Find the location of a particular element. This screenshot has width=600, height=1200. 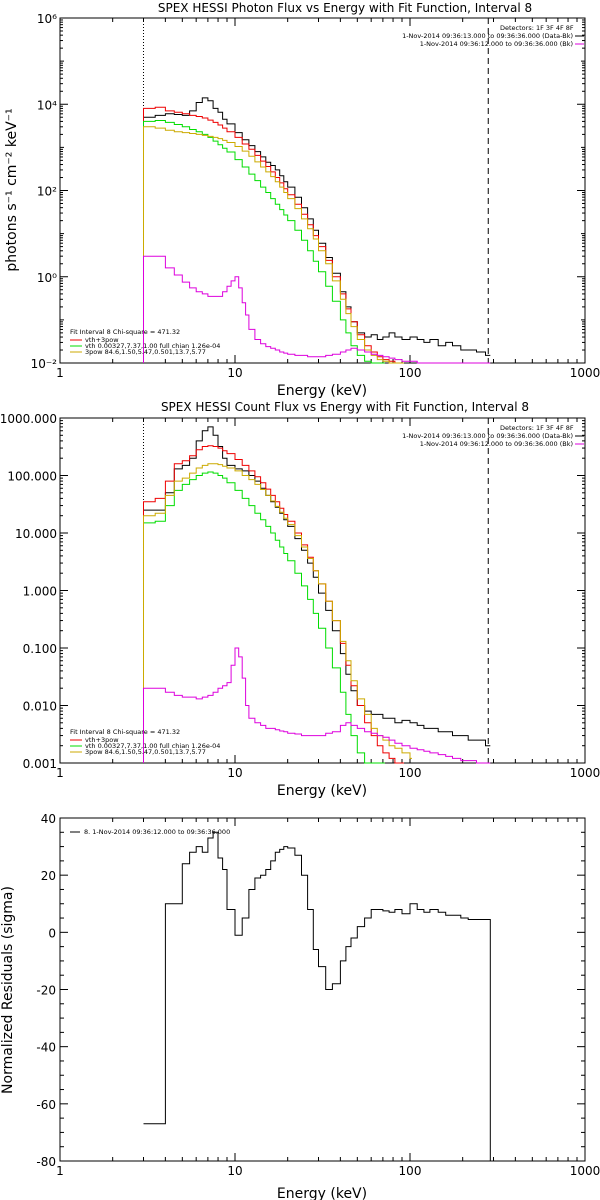

y-tick-label: 0.010 is located at coordinates (40, 707).